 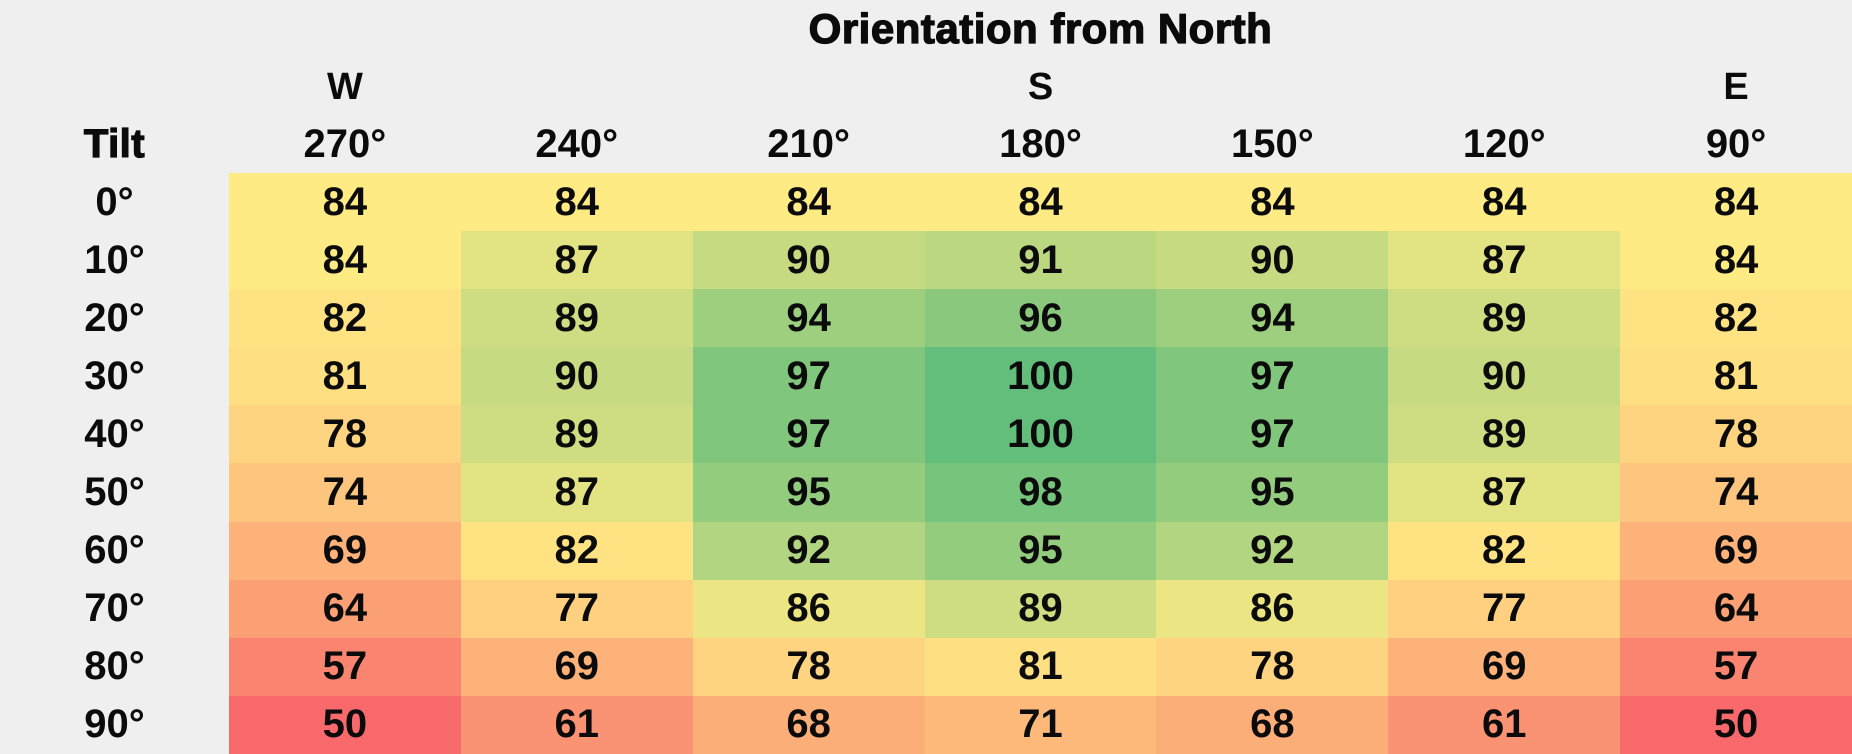 I want to click on column-header-1: 240°, so click(x=577, y=144).